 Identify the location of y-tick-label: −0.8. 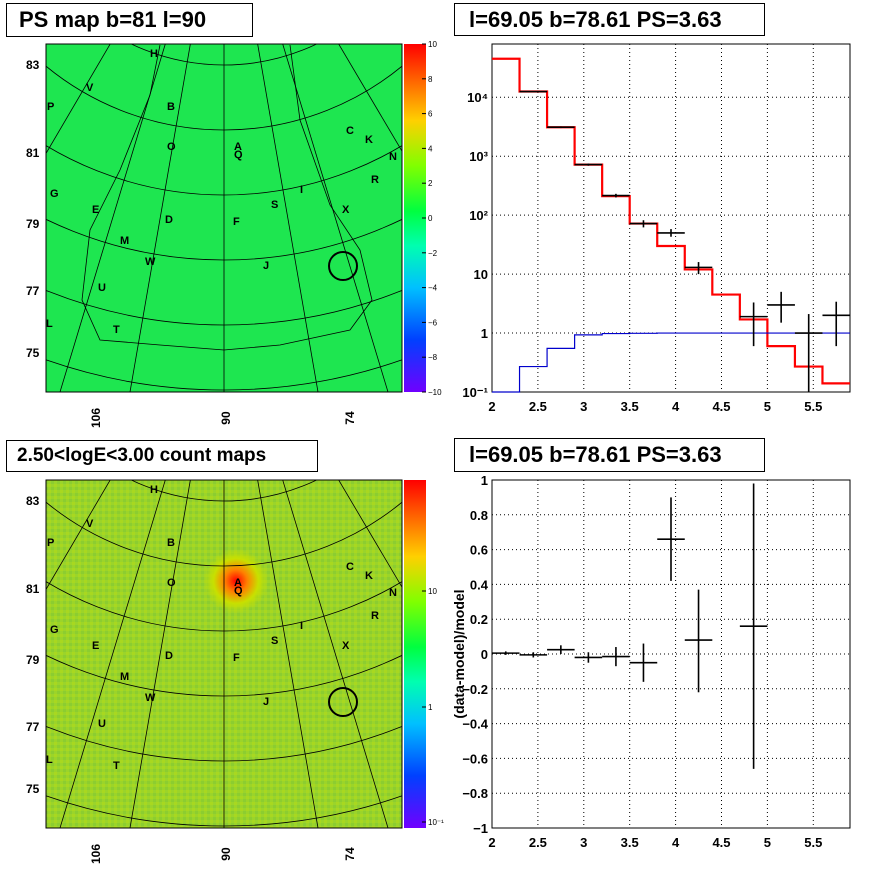
(475, 793).